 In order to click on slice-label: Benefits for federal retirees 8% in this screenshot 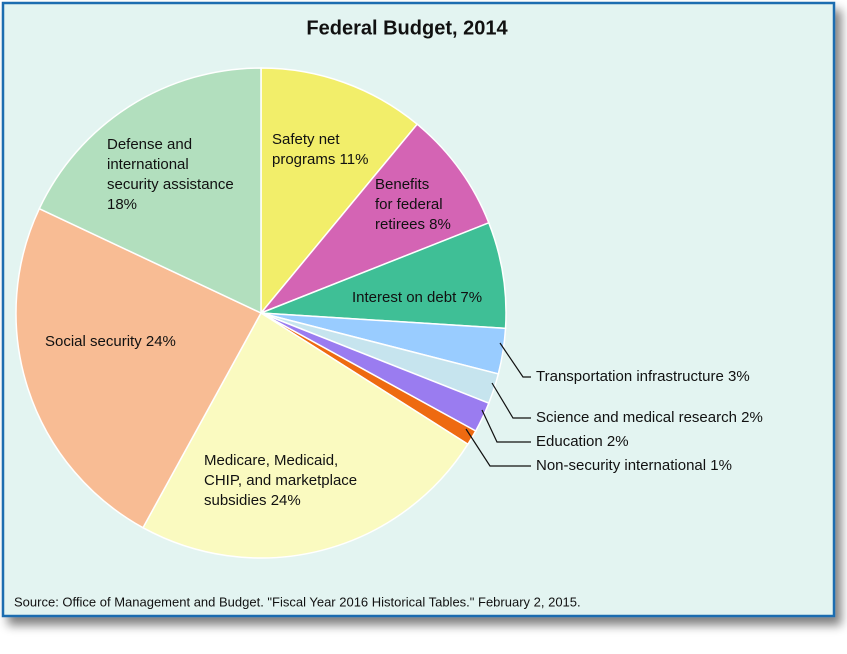, I will do `click(413, 204)`.